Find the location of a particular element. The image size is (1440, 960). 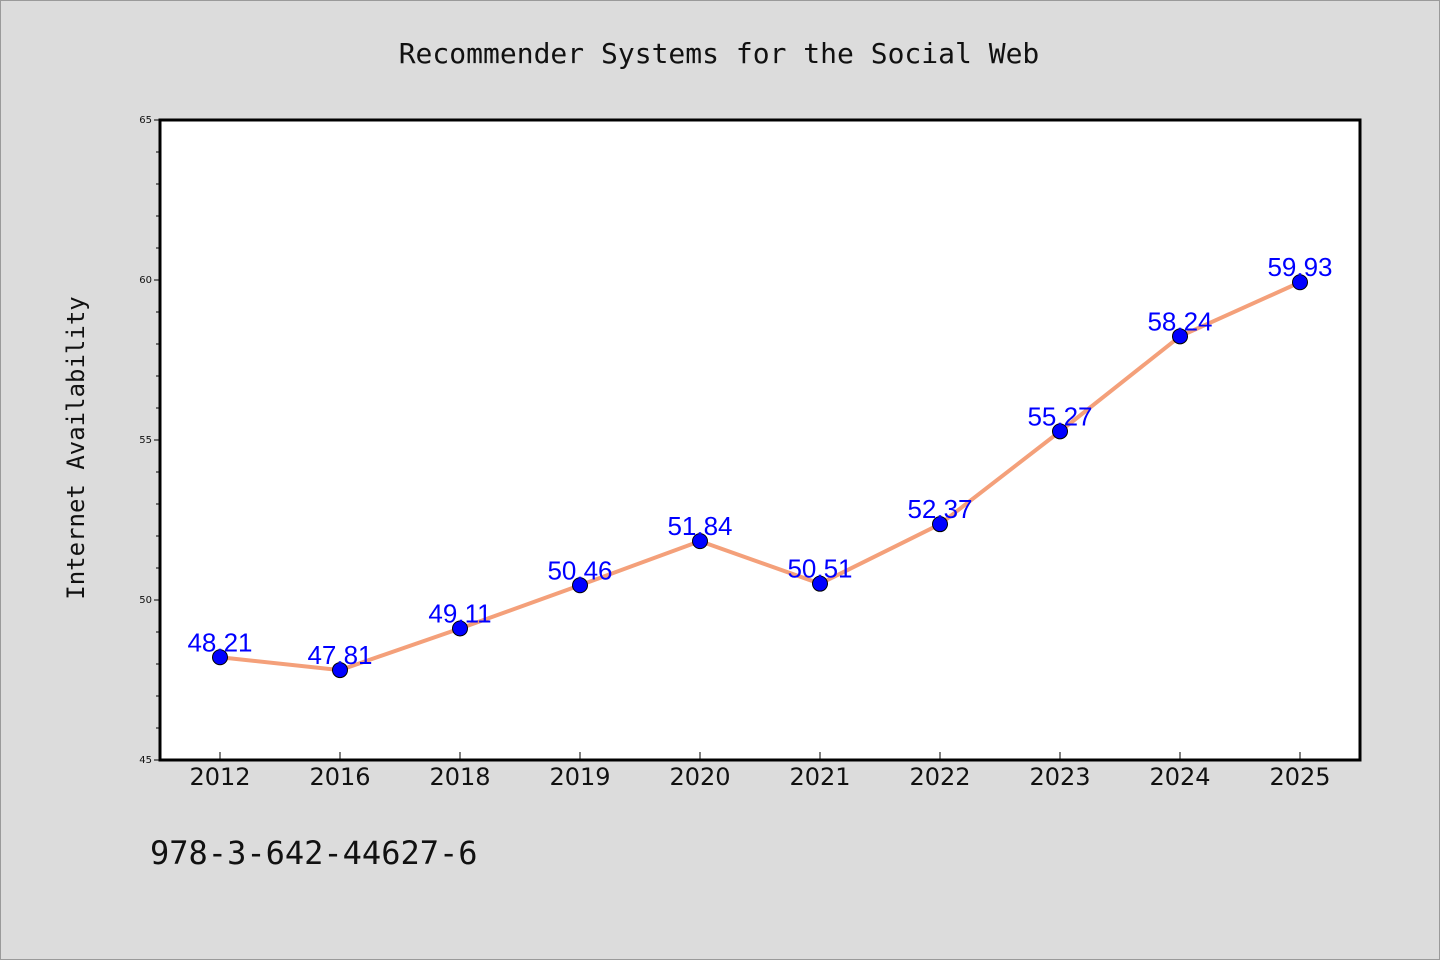

y-tick-label: 55 is located at coordinates (145, 440).